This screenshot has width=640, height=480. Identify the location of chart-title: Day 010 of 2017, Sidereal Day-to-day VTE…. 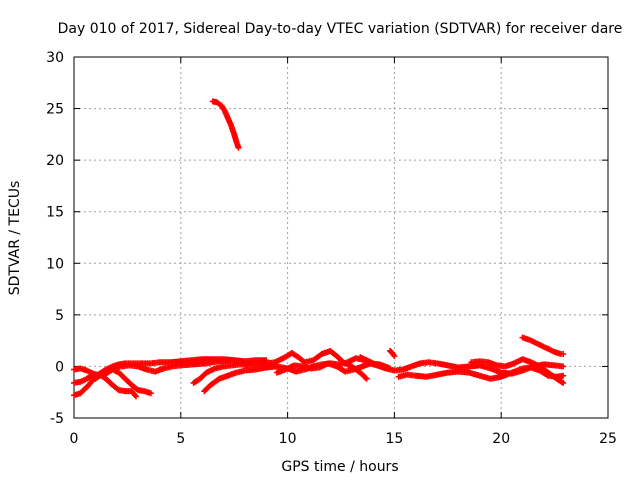
(340, 29).